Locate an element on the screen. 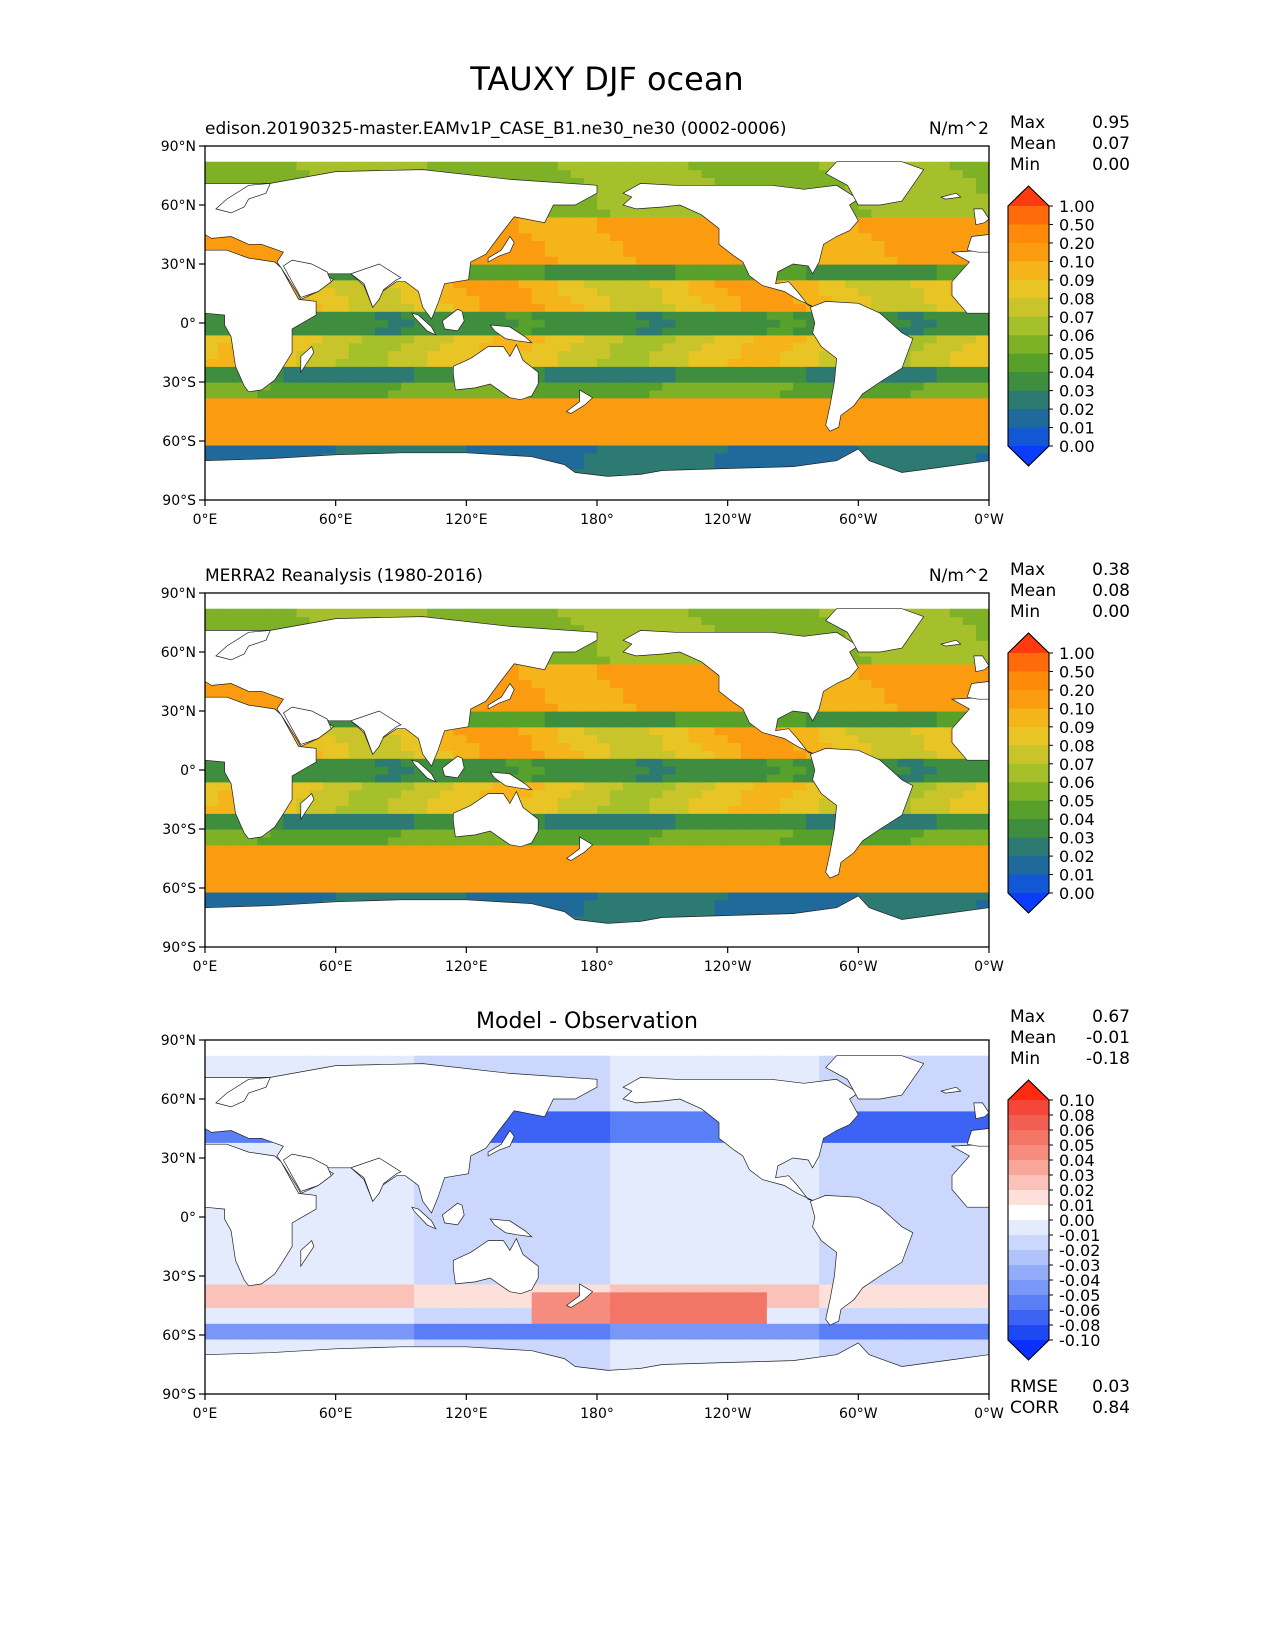 This screenshot has height=1650, width=1275. xtick-label: 120°E is located at coordinates (466, 520).